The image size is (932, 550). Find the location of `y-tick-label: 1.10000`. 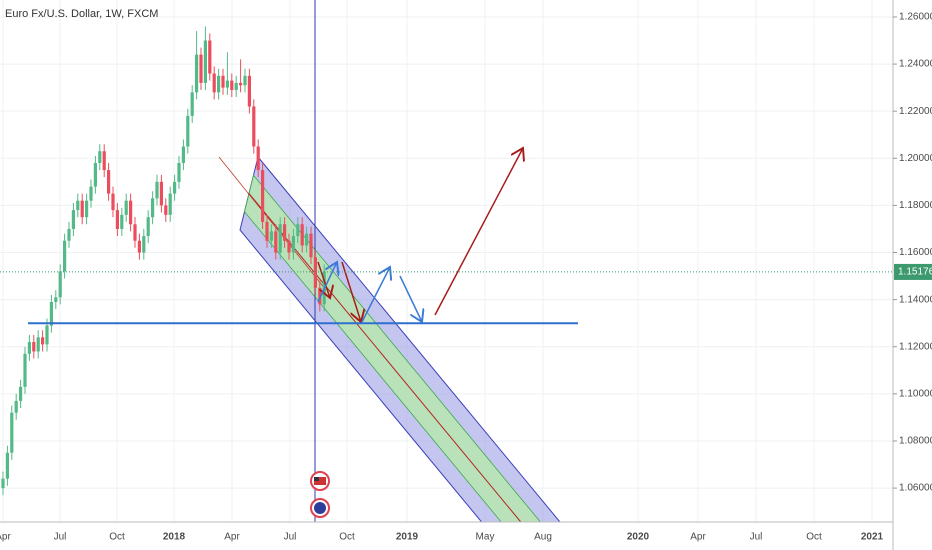

y-tick-label: 1.10000 is located at coordinates (915, 393).